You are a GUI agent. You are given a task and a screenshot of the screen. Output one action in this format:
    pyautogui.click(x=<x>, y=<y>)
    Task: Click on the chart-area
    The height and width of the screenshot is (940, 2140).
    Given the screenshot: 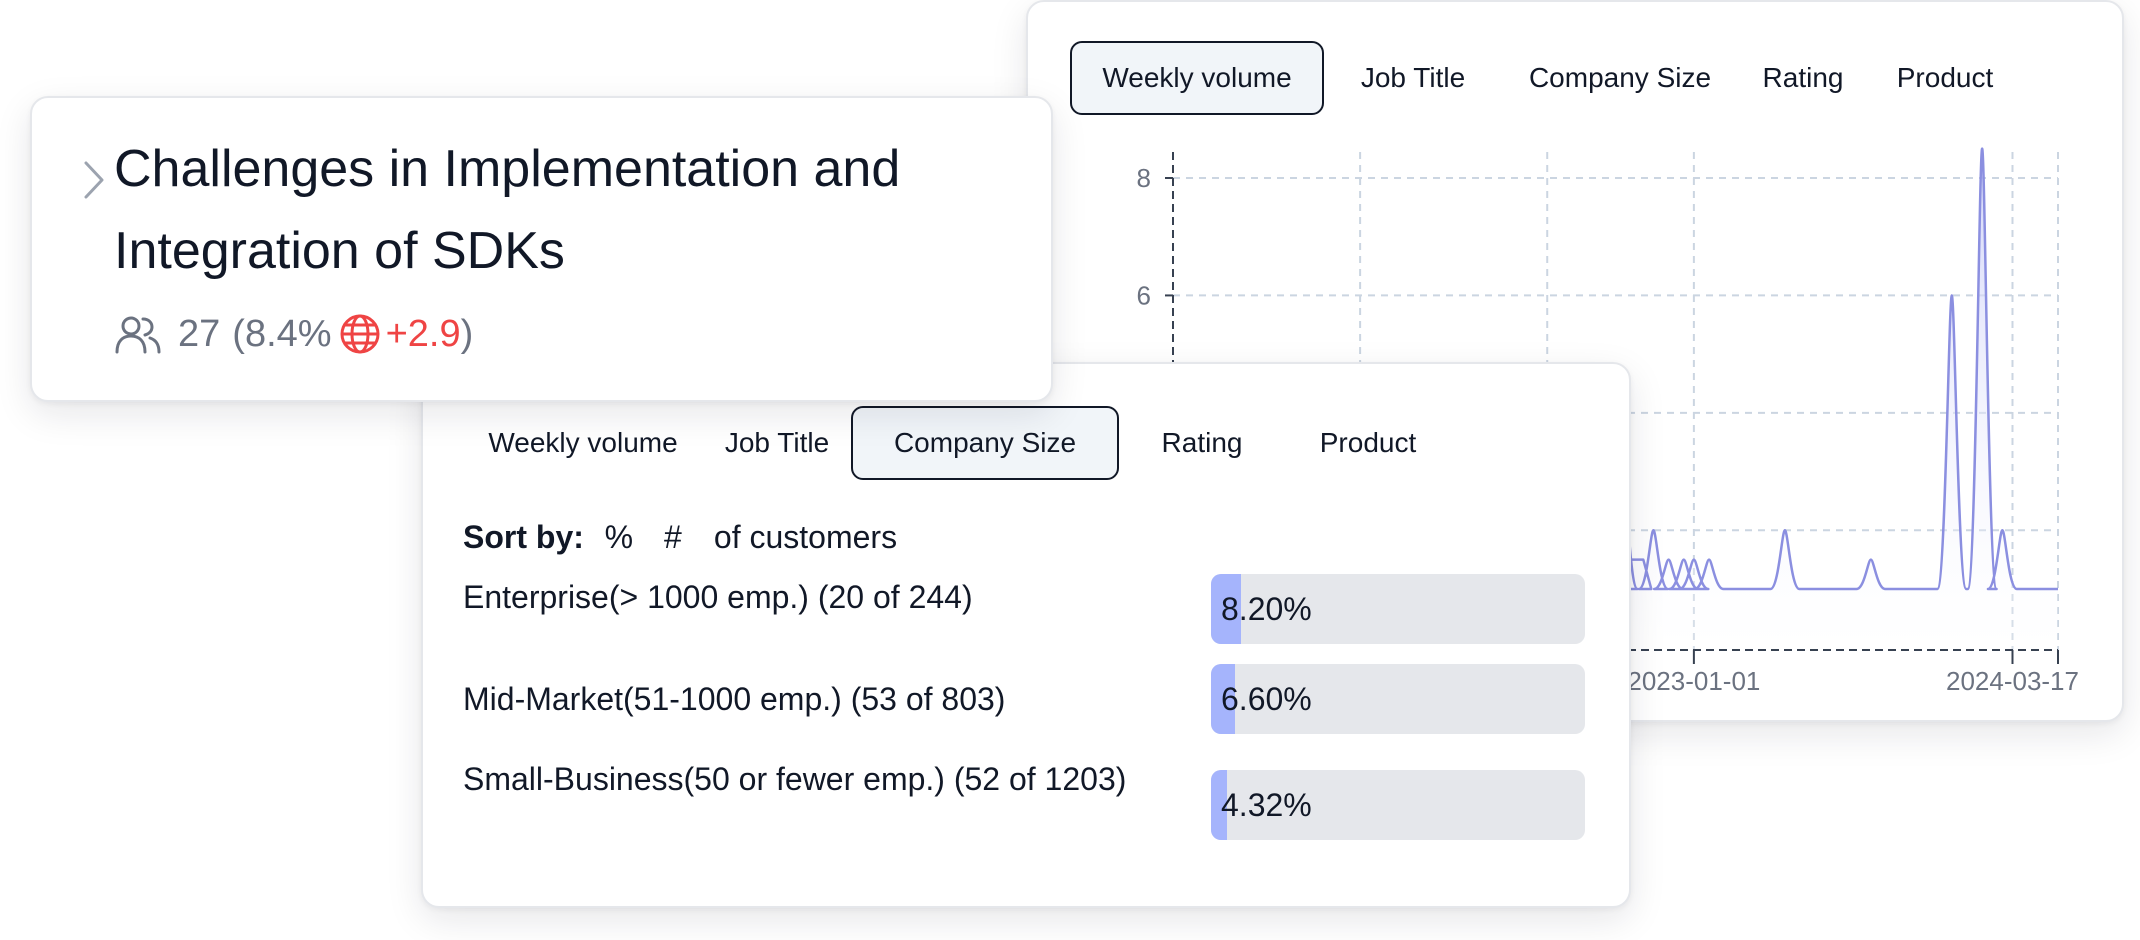 What is the action you would take?
    pyautogui.click(x=1830, y=398)
    